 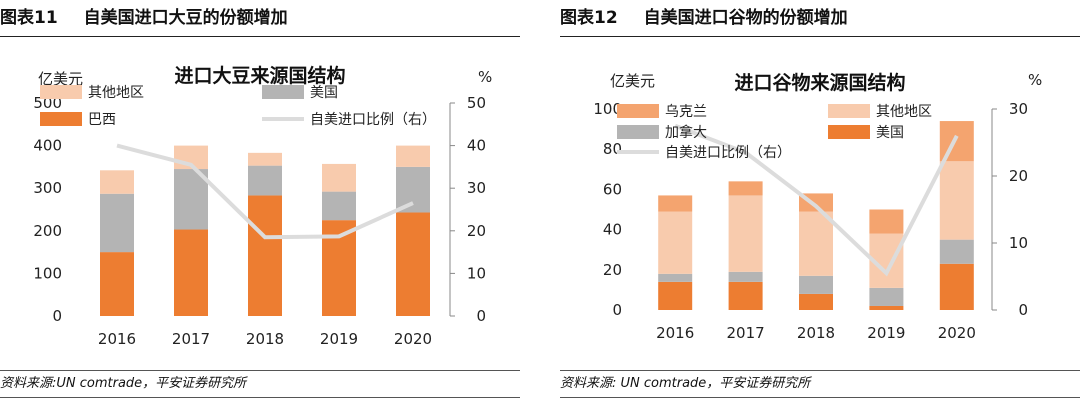 I want to click on y-tick-left: 20, so click(x=612, y=270).